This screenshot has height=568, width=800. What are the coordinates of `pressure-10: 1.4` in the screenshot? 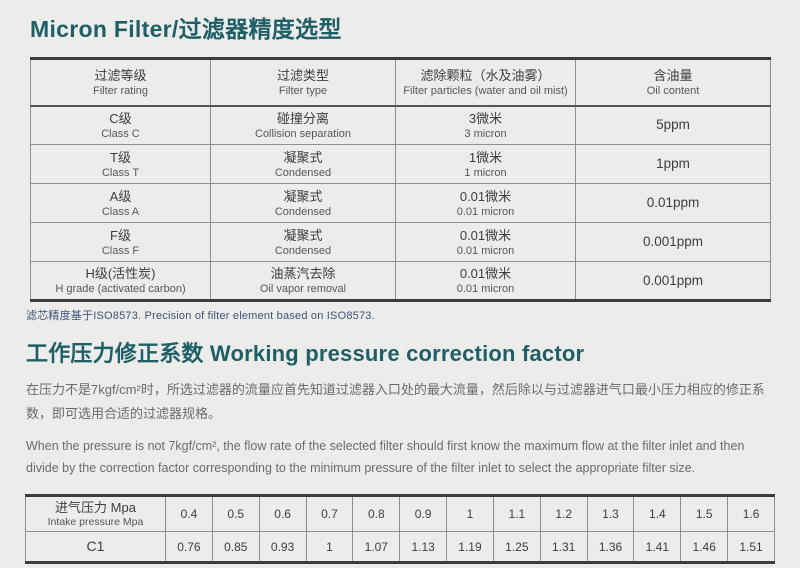 It's located at (657, 514).